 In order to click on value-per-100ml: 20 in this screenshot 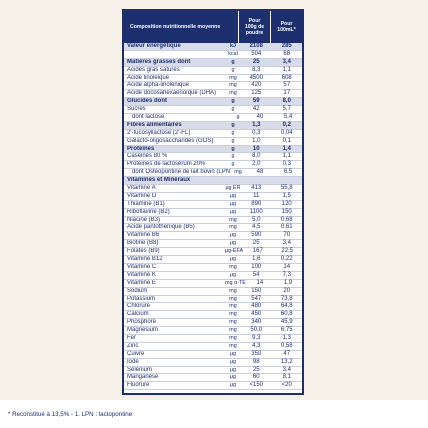, I will do `click(287, 290)`.